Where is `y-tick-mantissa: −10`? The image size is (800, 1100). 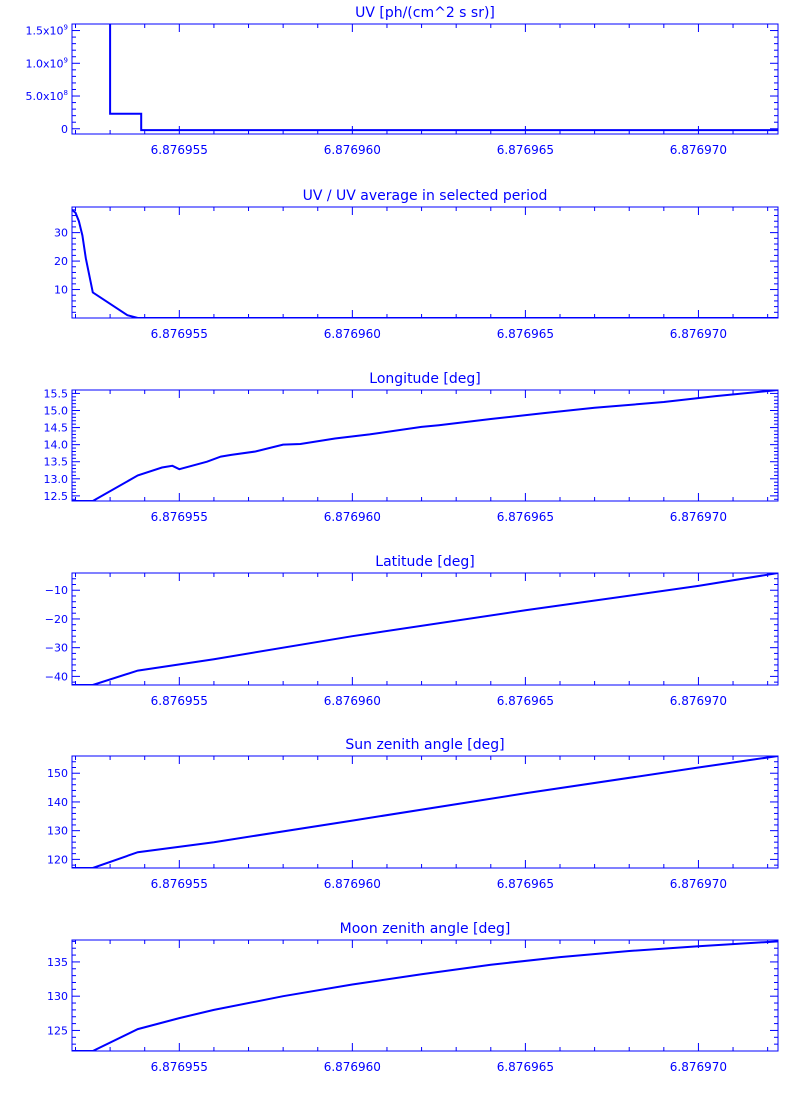
y-tick-mantissa: −10 is located at coordinates (56, 590).